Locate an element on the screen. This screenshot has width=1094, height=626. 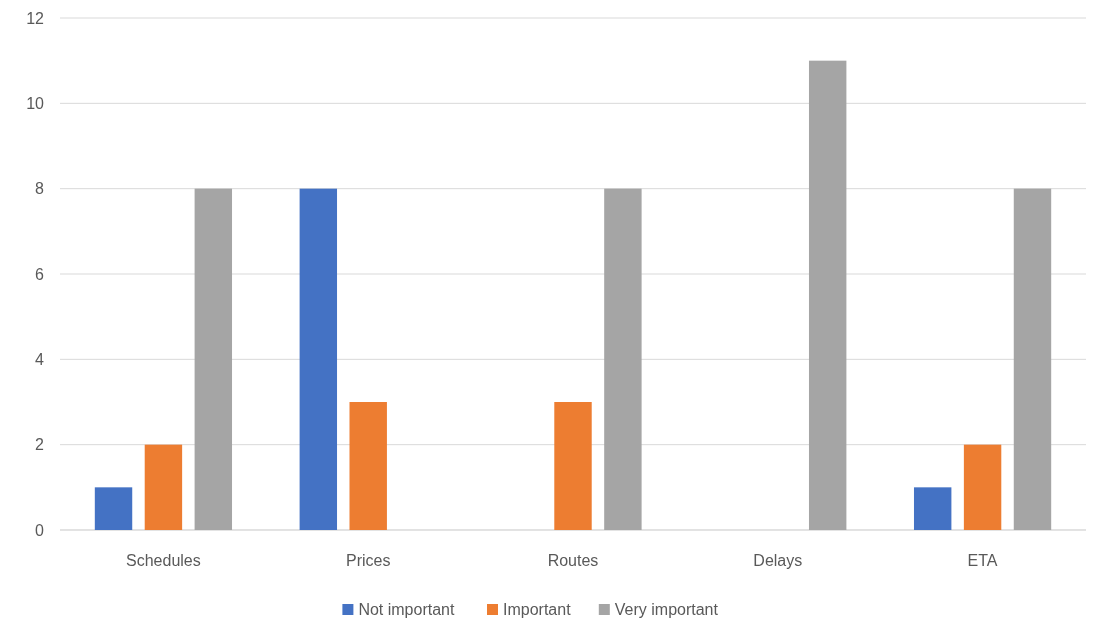
y-tick-label: 2 is located at coordinates (40, 445).